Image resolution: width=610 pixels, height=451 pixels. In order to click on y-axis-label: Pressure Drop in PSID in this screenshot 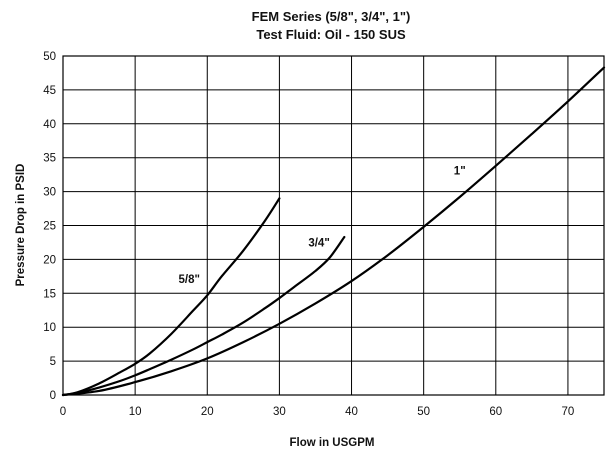, I will do `click(21, 225)`.